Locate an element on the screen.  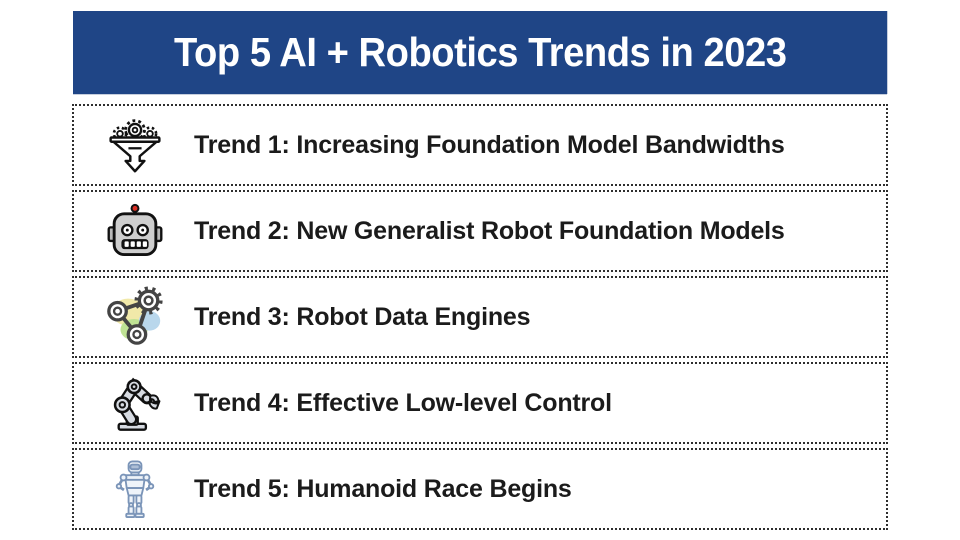
trend-label: Trend 3: Robot Data Engines is located at coordinates (362, 316).